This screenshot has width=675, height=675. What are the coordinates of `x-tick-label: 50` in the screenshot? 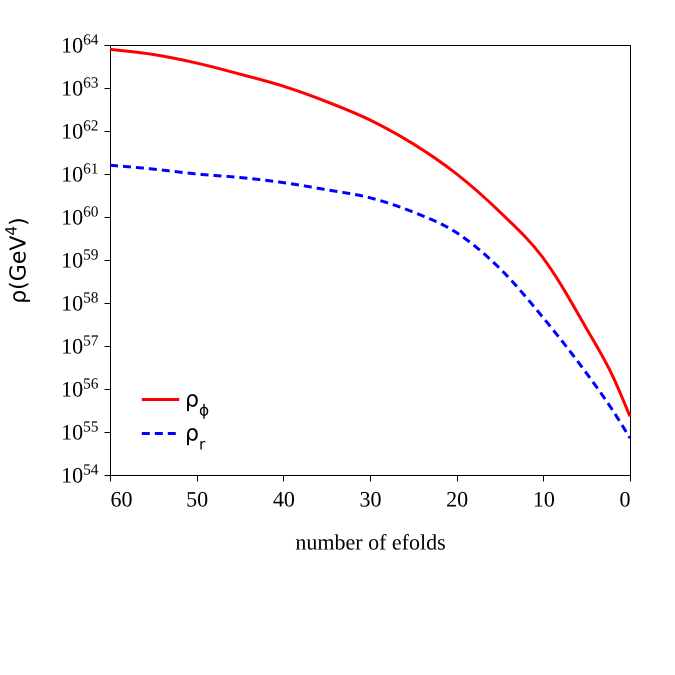 It's located at (197, 499).